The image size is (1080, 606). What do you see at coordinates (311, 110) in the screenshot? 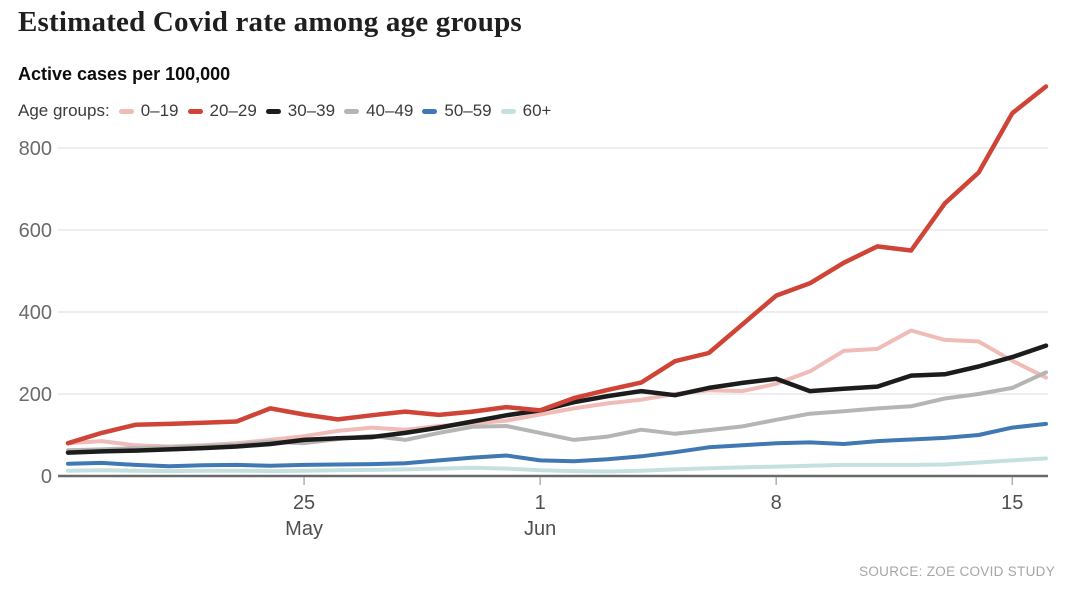
I see `legend-item-label: 30–39` at bounding box center [311, 110].